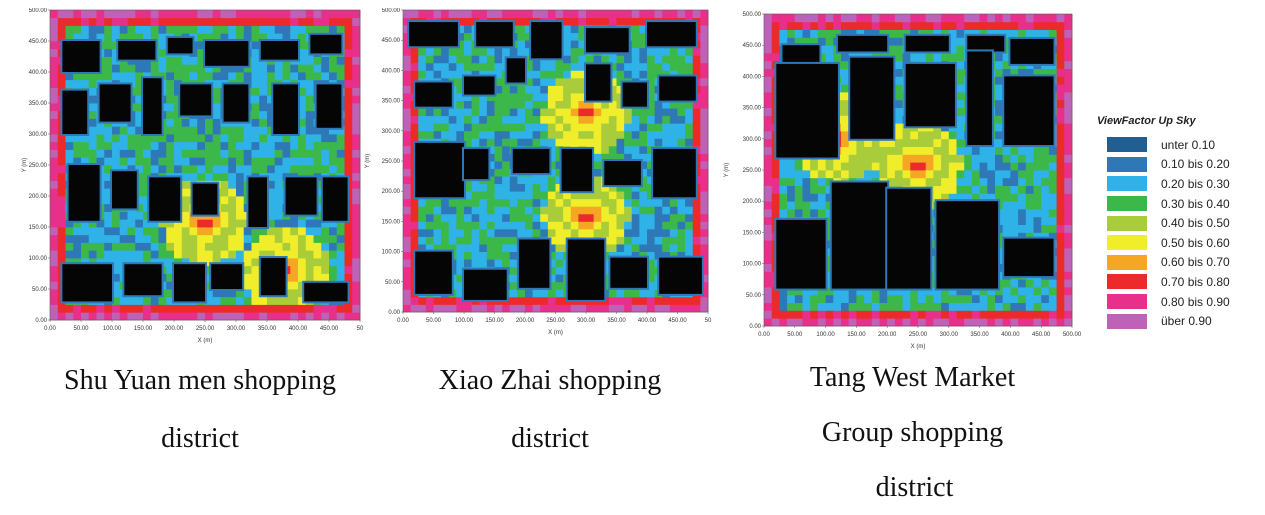  What do you see at coordinates (391, 192) in the screenshot?
I see `y-tick-label: 200.00` at bounding box center [391, 192].